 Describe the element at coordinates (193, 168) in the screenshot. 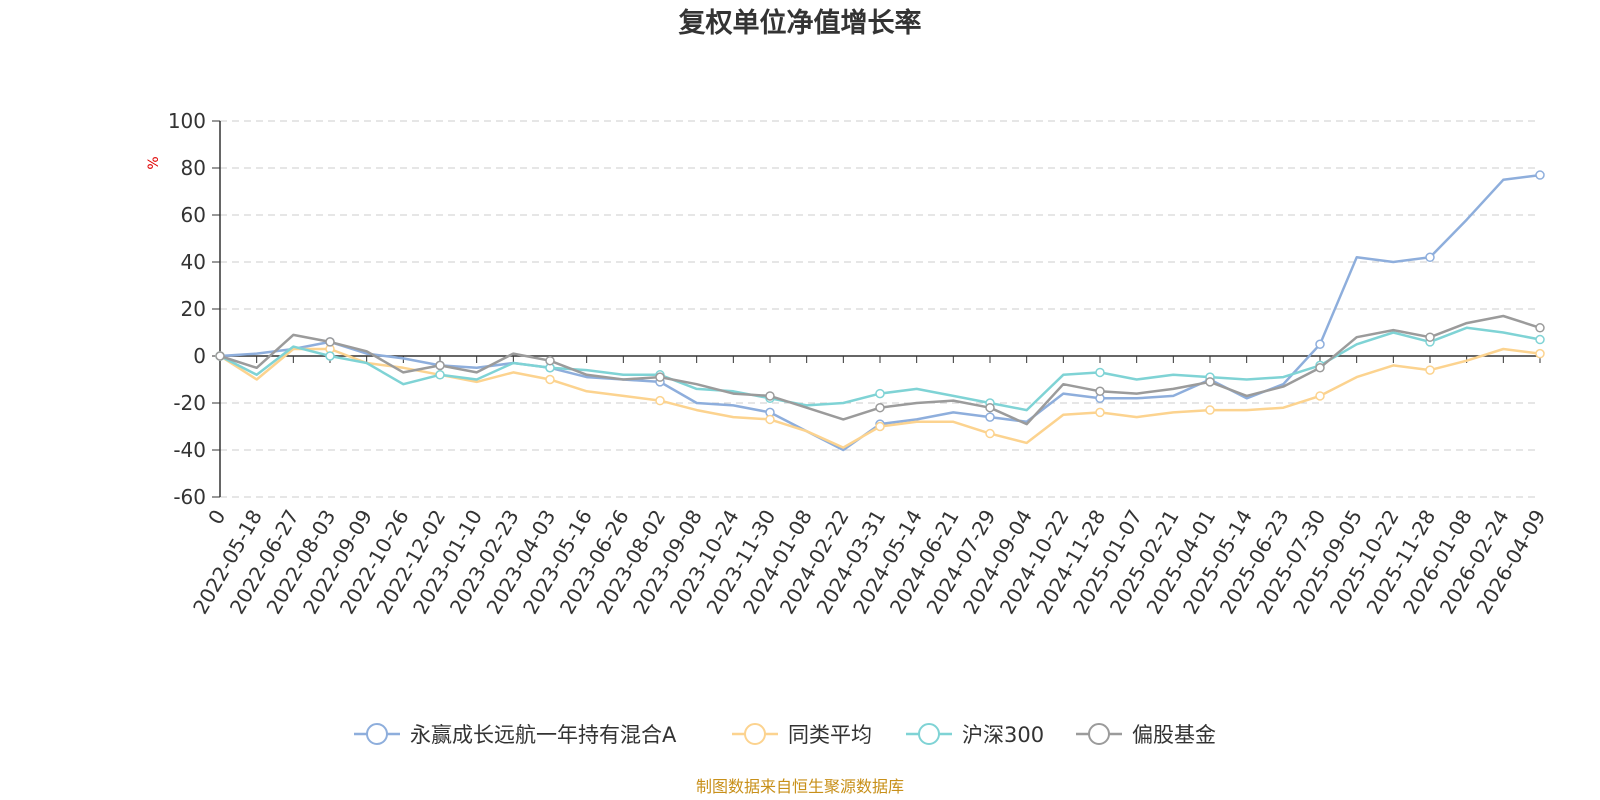

I see `y-tick-label: 80` at that location.